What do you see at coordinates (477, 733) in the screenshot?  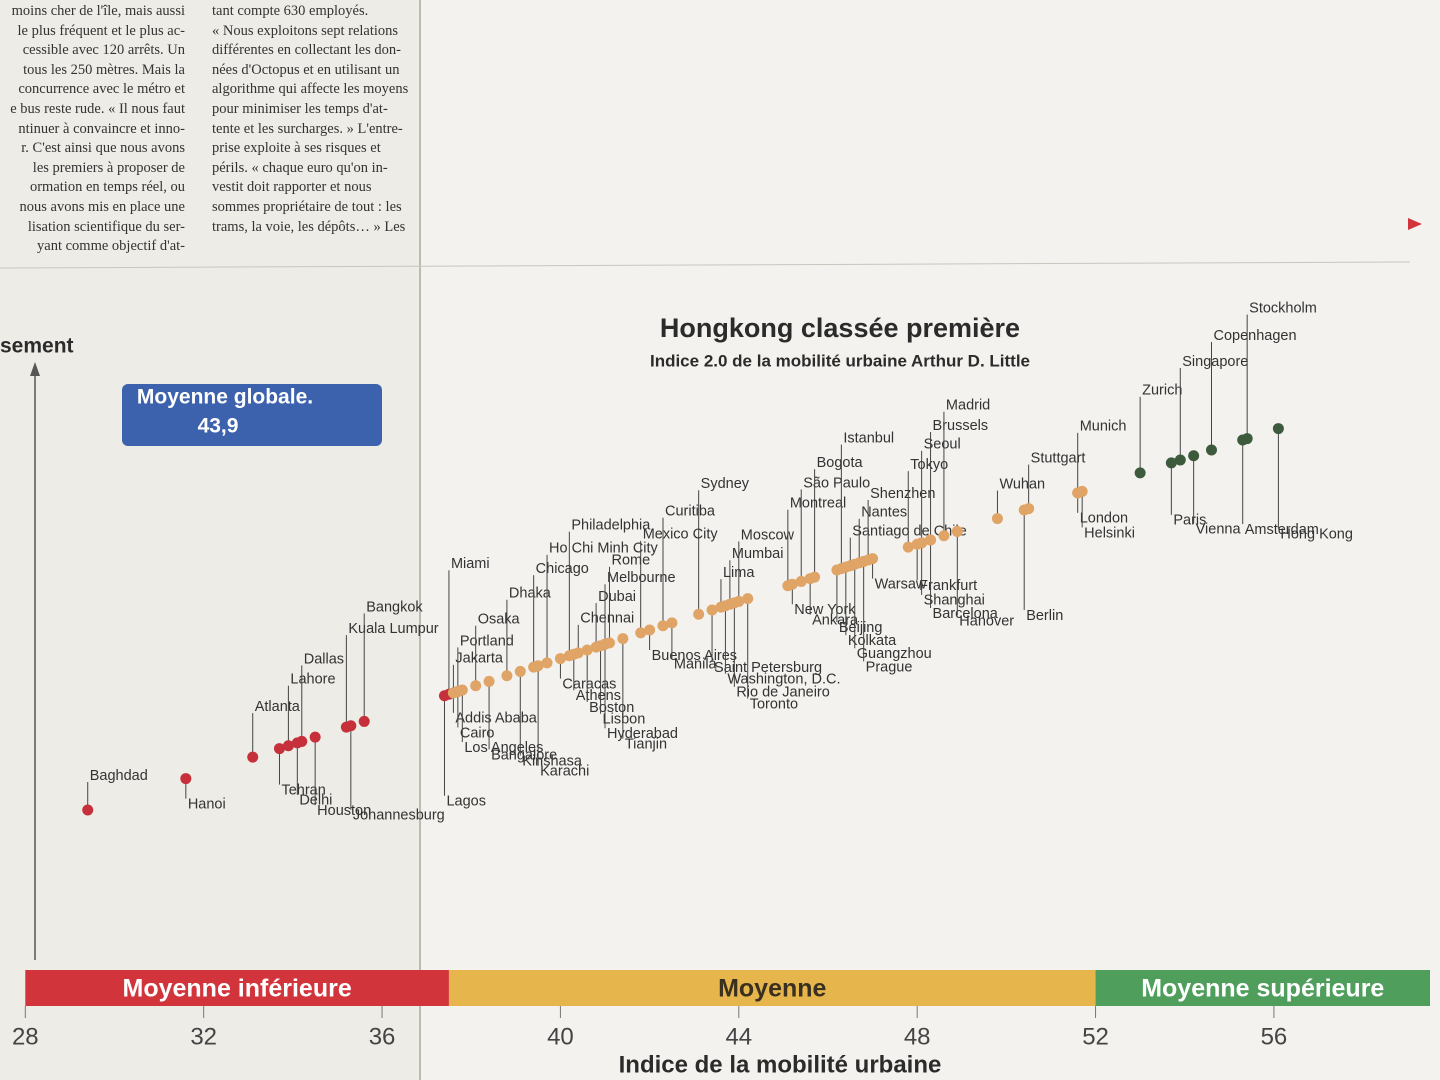 I see `city-label: Cairo` at bounding box center [477, 733].